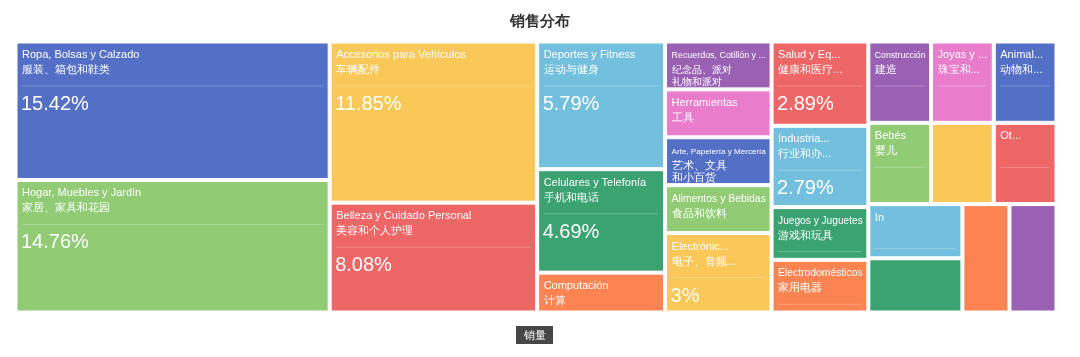  I want to click on category-label: Arte, Papelería y Mercería 艺术、文具和小百货, so click(719, 164).